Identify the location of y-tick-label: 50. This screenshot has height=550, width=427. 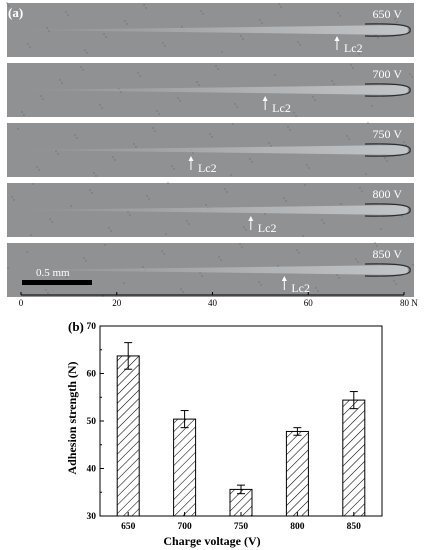
(92, 422).